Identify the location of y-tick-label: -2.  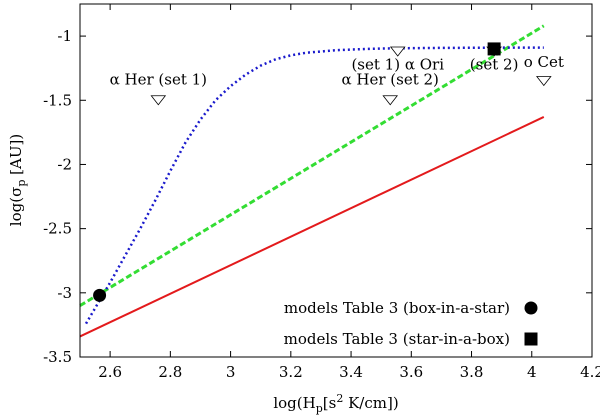
(64, 164).